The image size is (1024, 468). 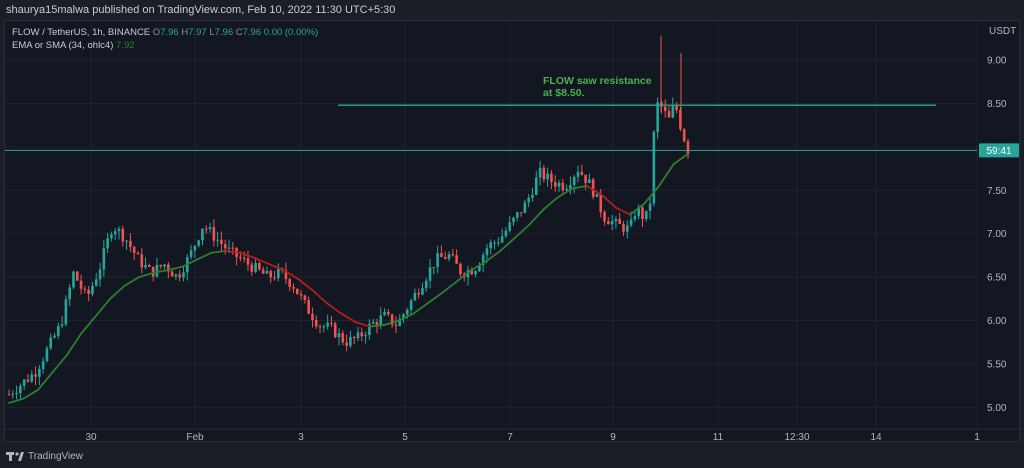 What do you see at coordinates (997, 408) in the screenshot?
I see `y-tick-label: 5.00` at bounding box center [997, 408].